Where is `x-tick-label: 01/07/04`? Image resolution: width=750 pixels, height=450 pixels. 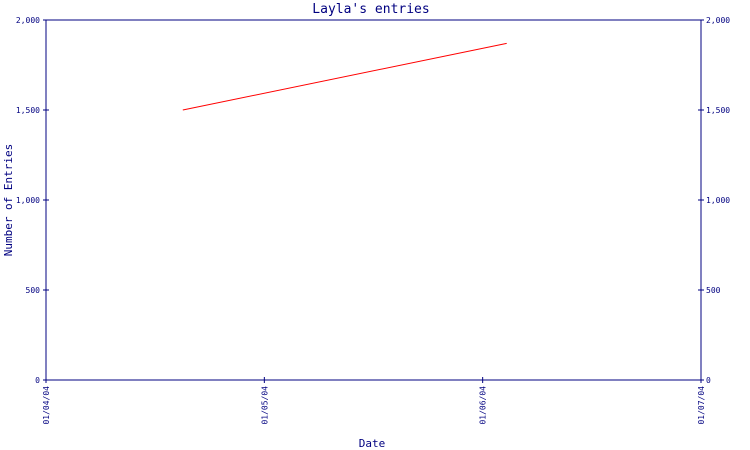 x-tick-label: 01/07/04 is located at coordinates (701, 405).